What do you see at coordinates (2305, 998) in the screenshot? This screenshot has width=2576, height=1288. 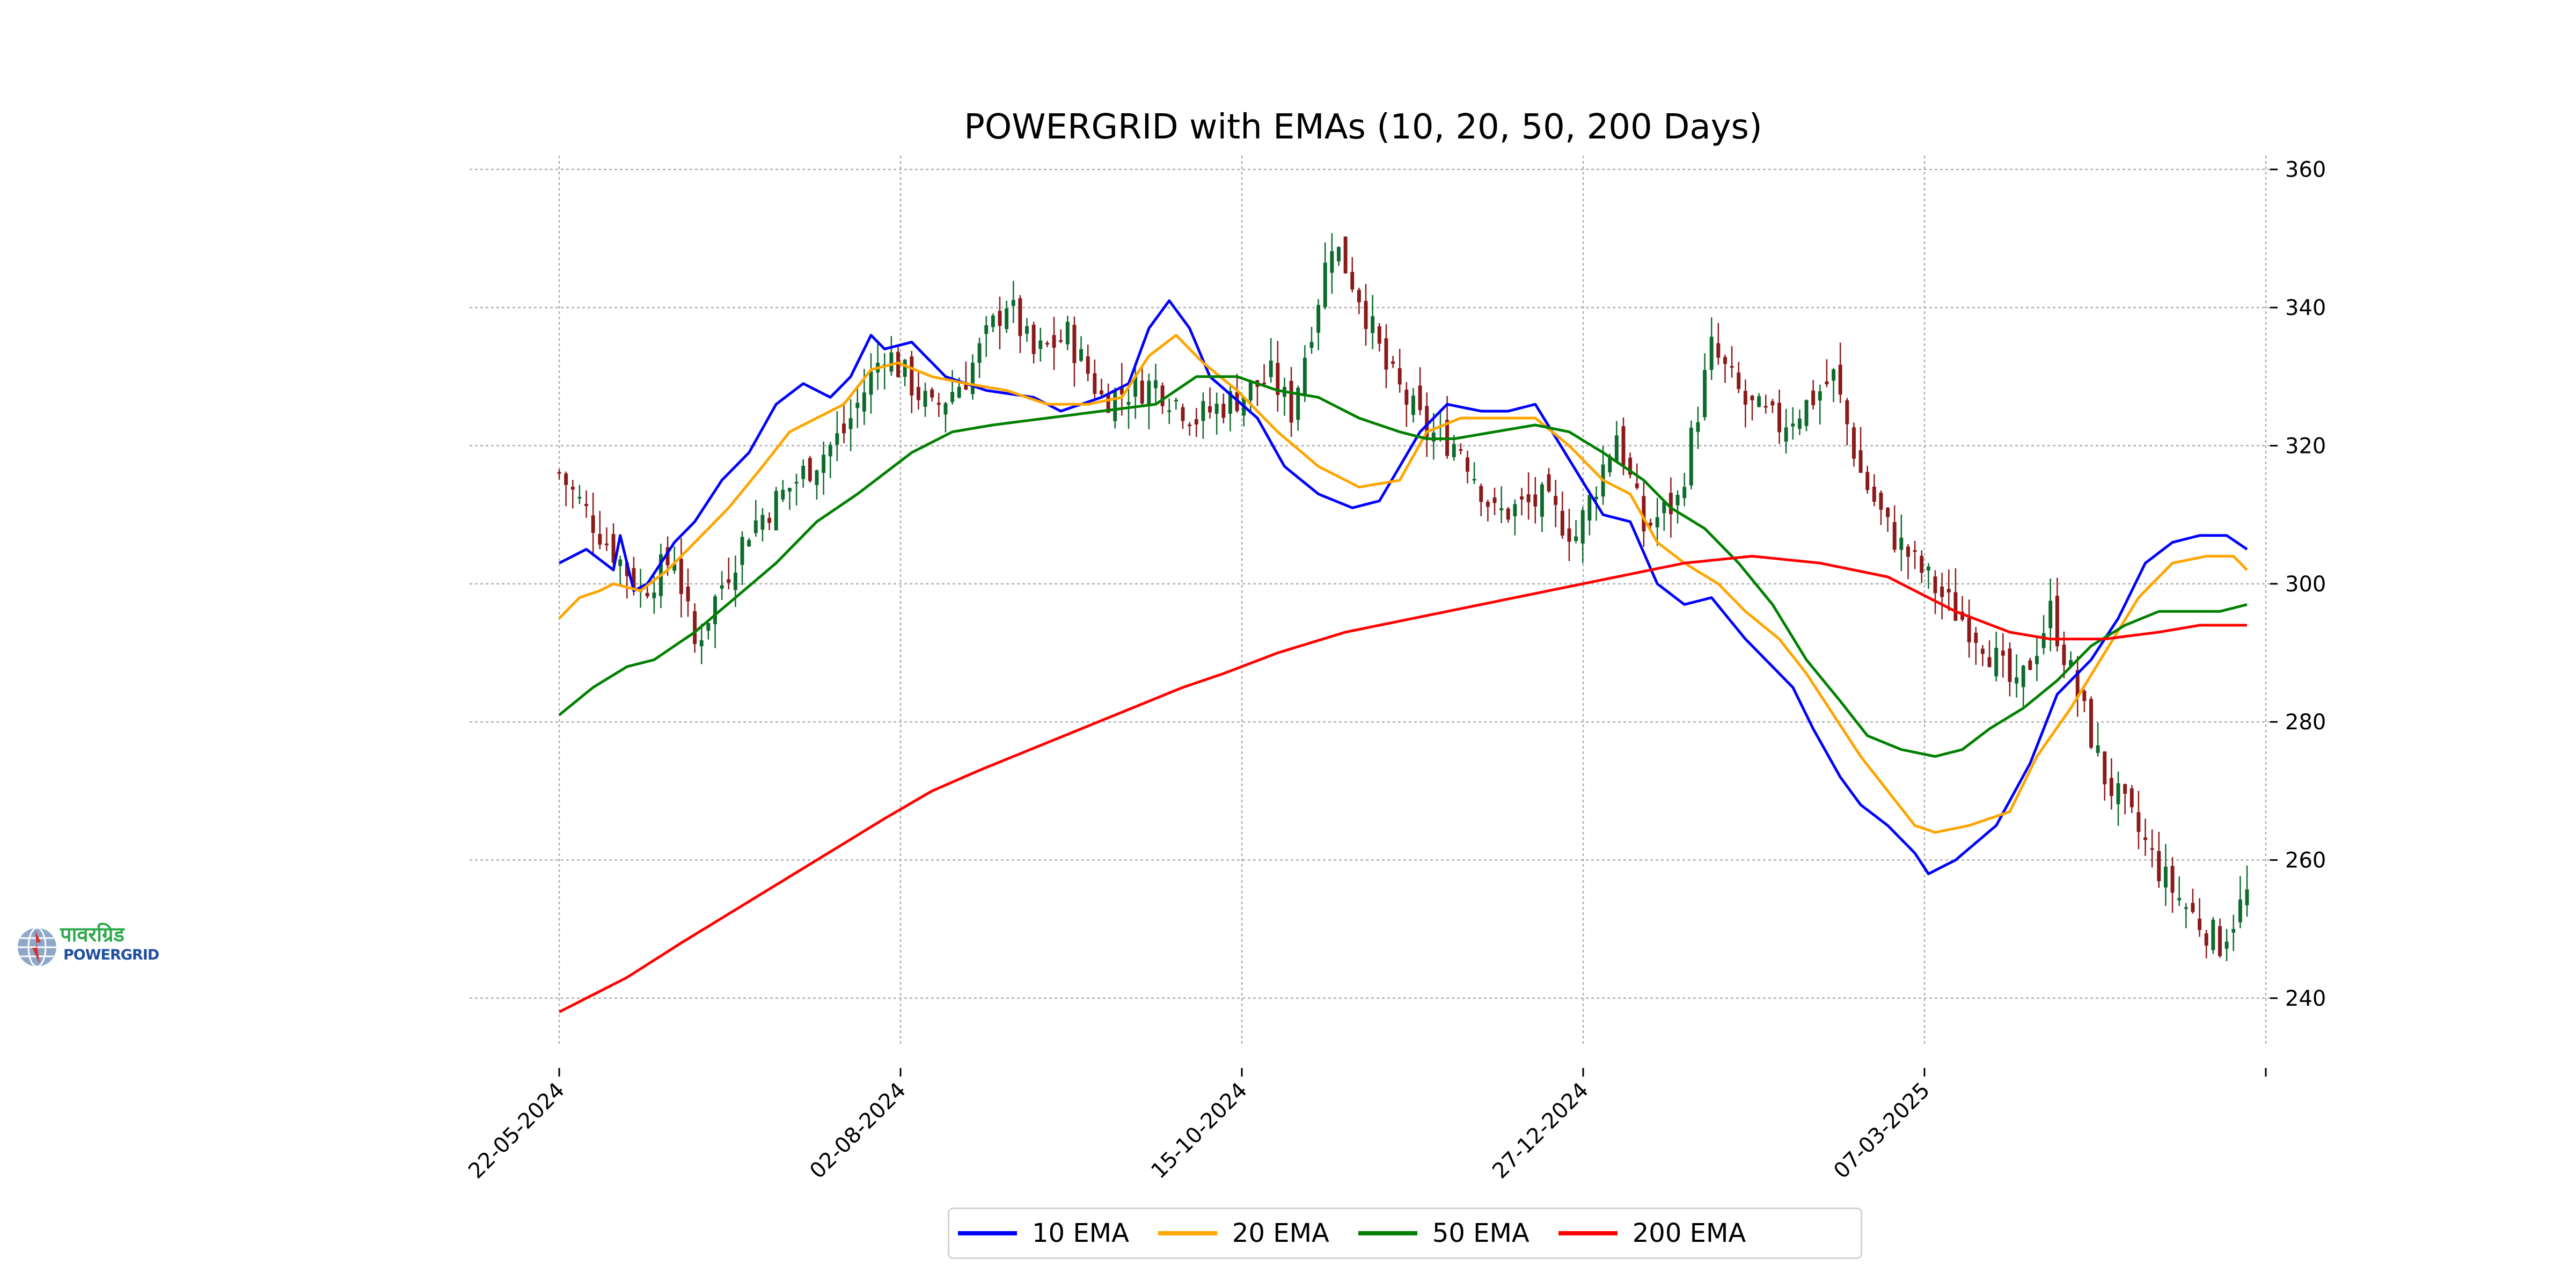 I see `y-tick-label: 240` at bounding box center [2305, 998].